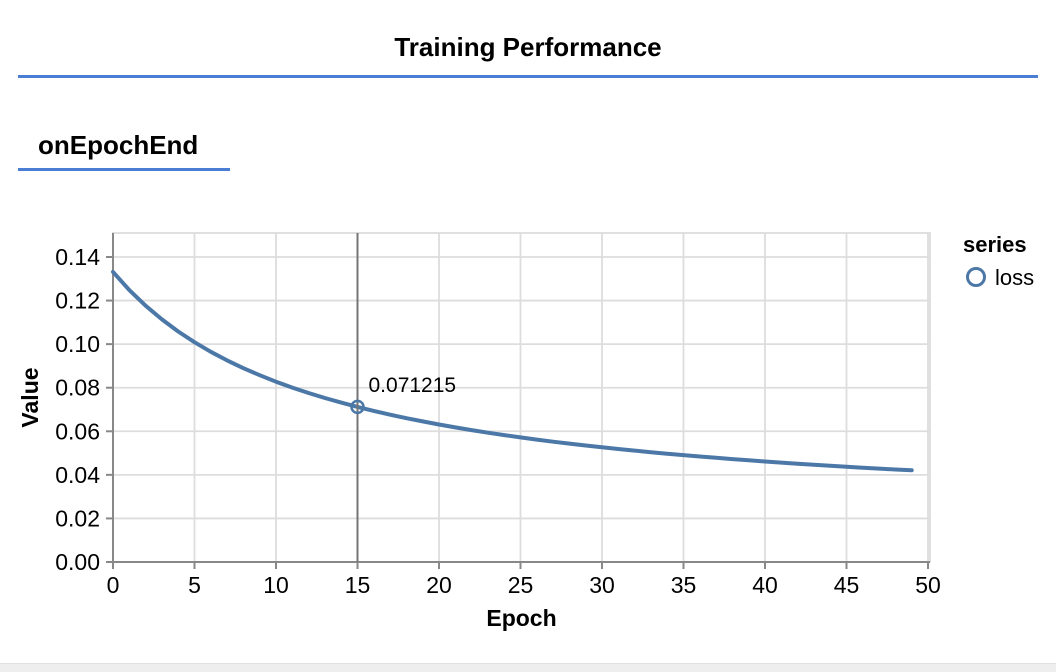 The height and width of the screenshot is (672, 1056). Describe the element at coordinates (113, 585) in the screenshot. I see `x-axis-tick-label: 0` at that location.